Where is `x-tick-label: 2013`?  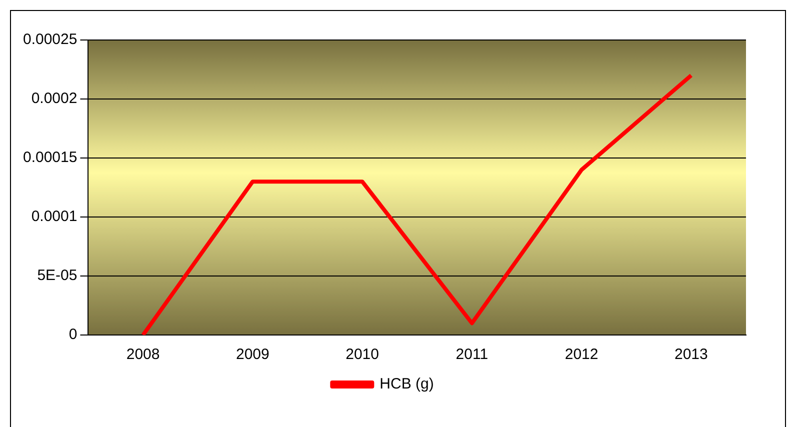 x-tick-label: 2013 is located at coordinates (691, 355).